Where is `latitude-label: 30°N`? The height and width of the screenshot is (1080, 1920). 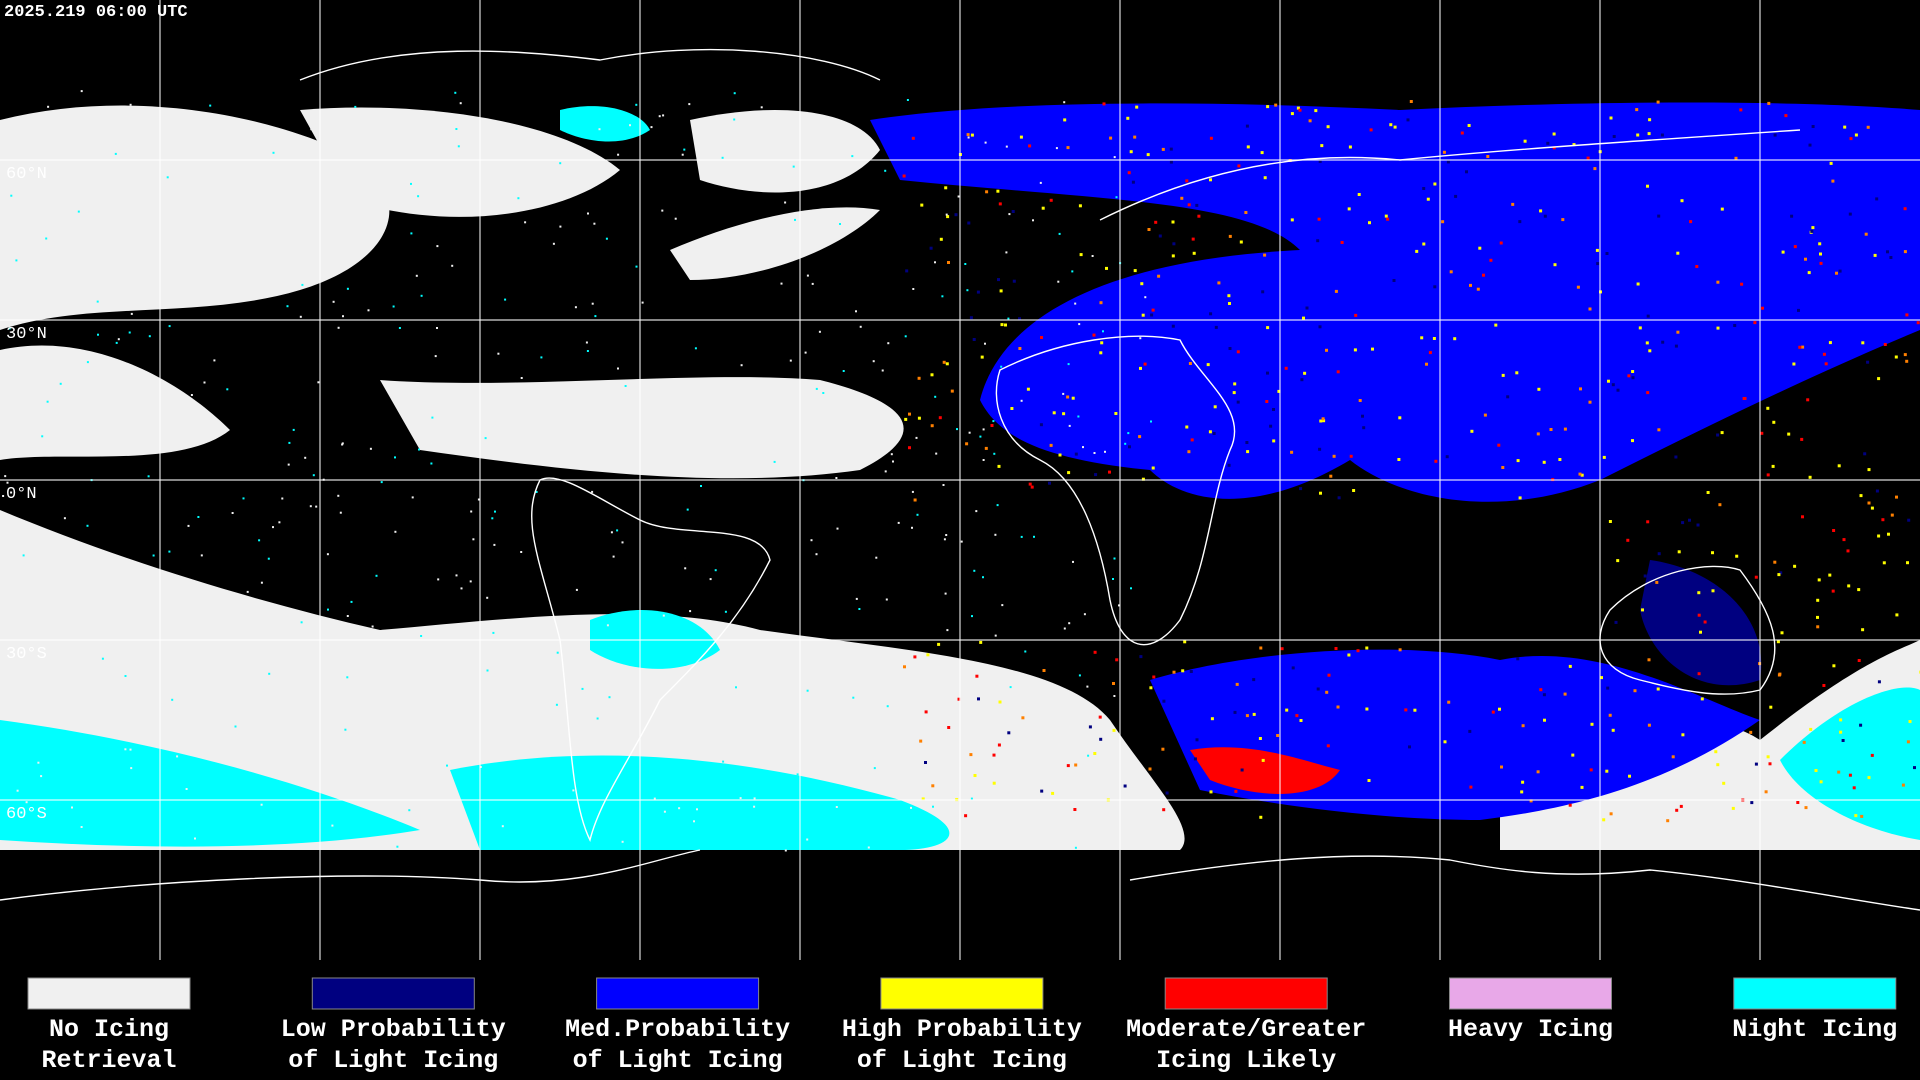
latitude-label: 30°N is located at coordinates (26, 334).